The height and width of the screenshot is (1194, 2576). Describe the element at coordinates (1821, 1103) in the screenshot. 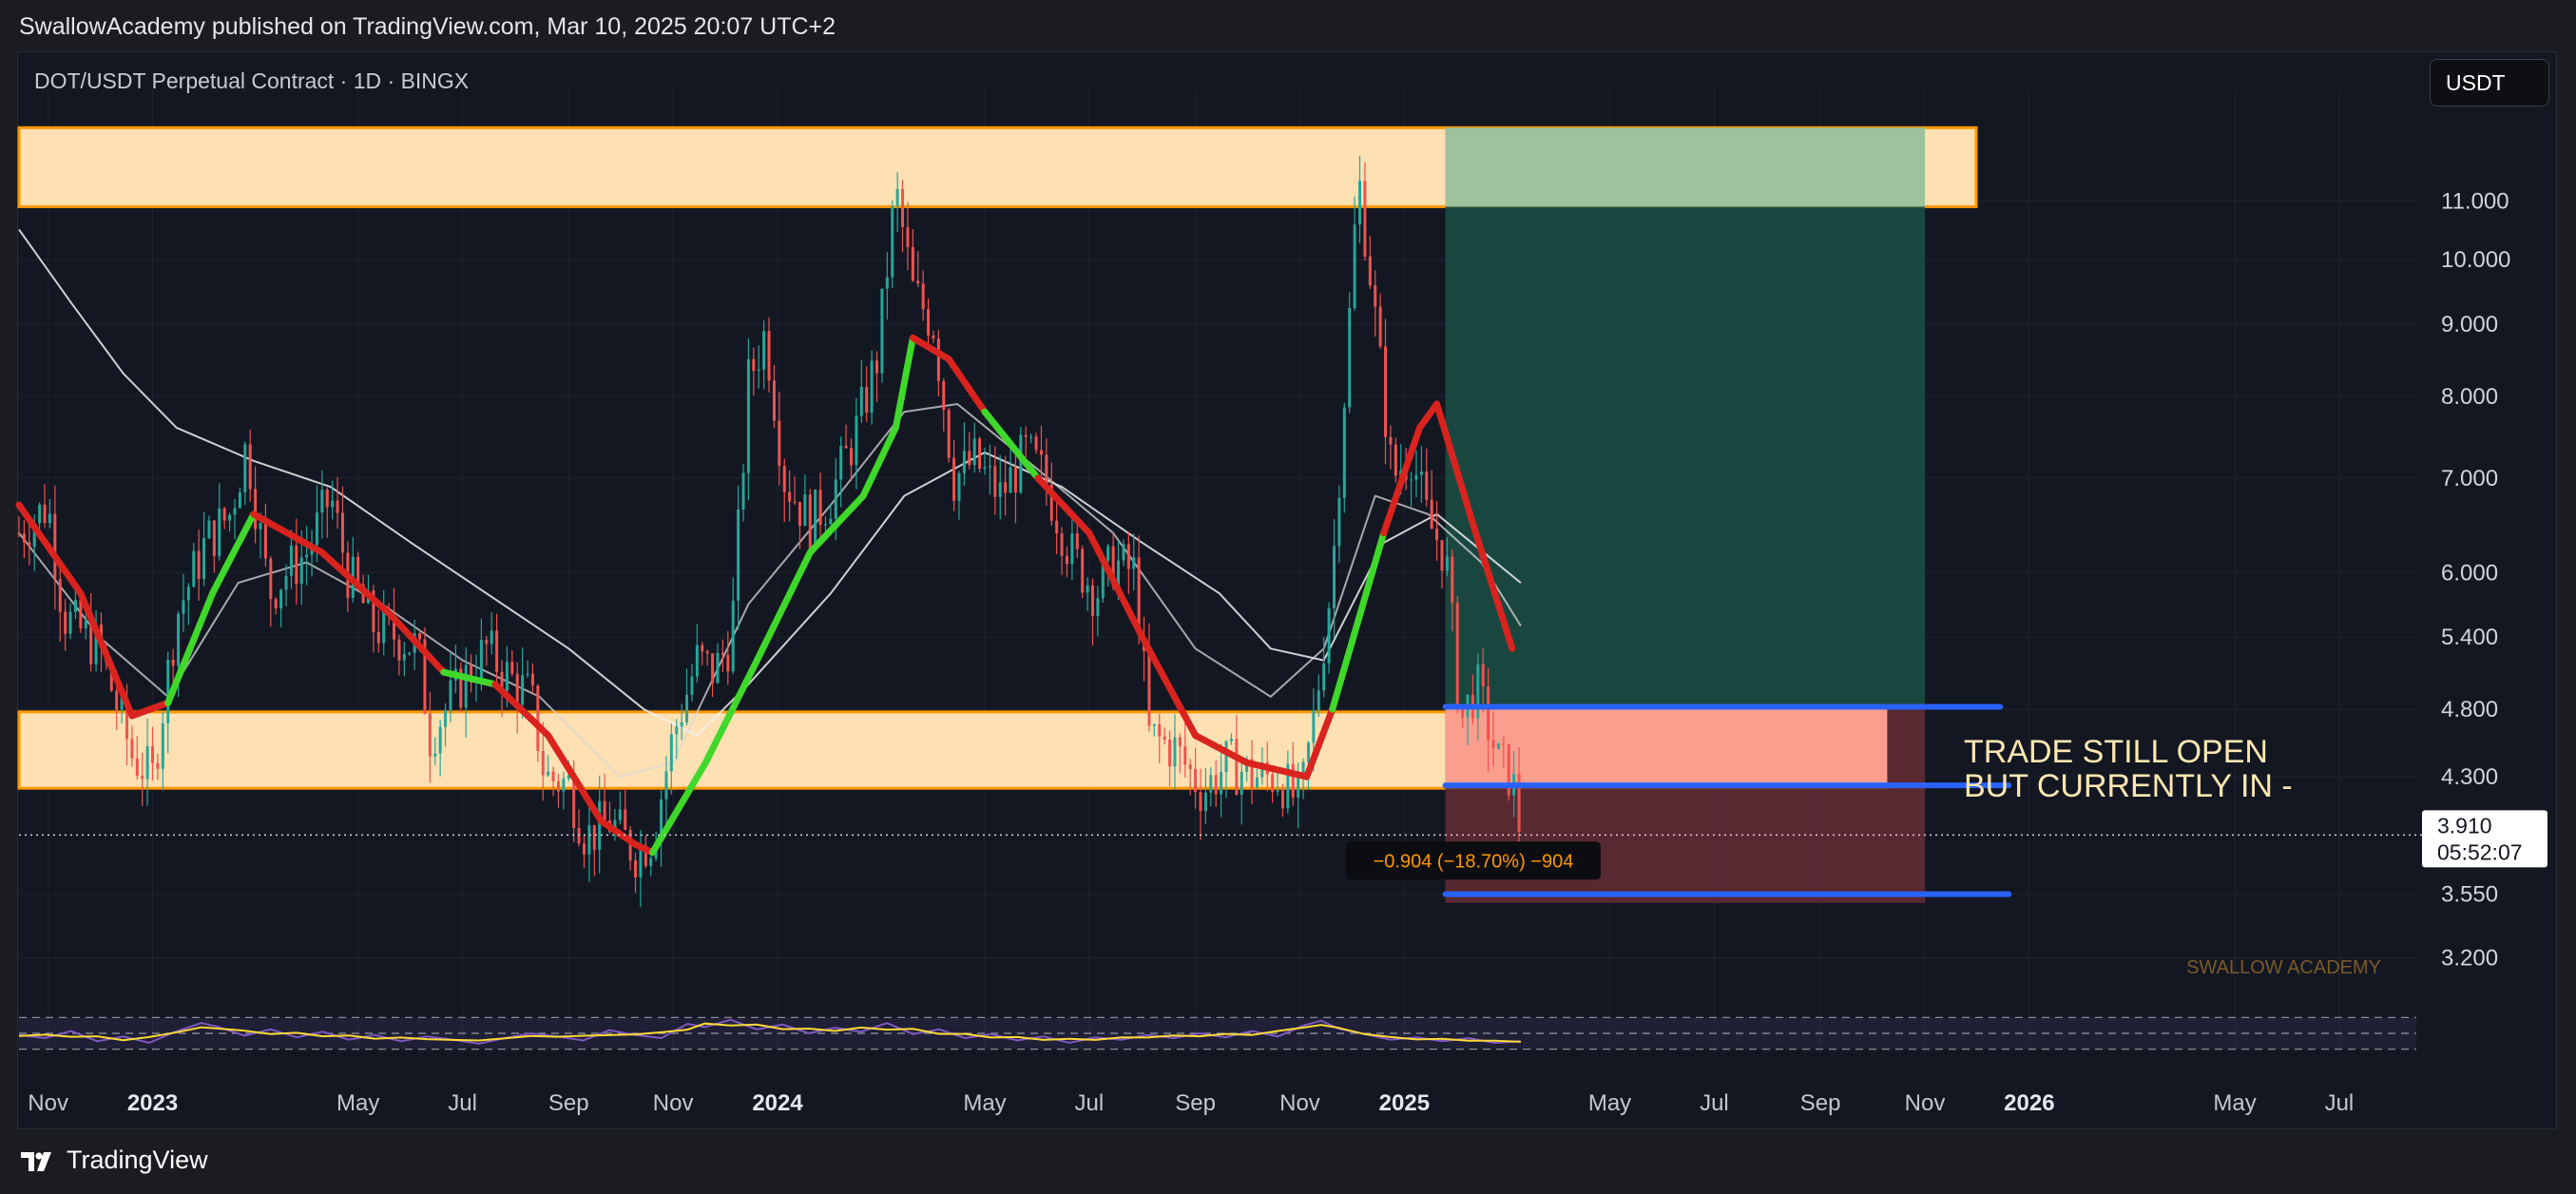

I see `time-tick-label: Sep` at that location.